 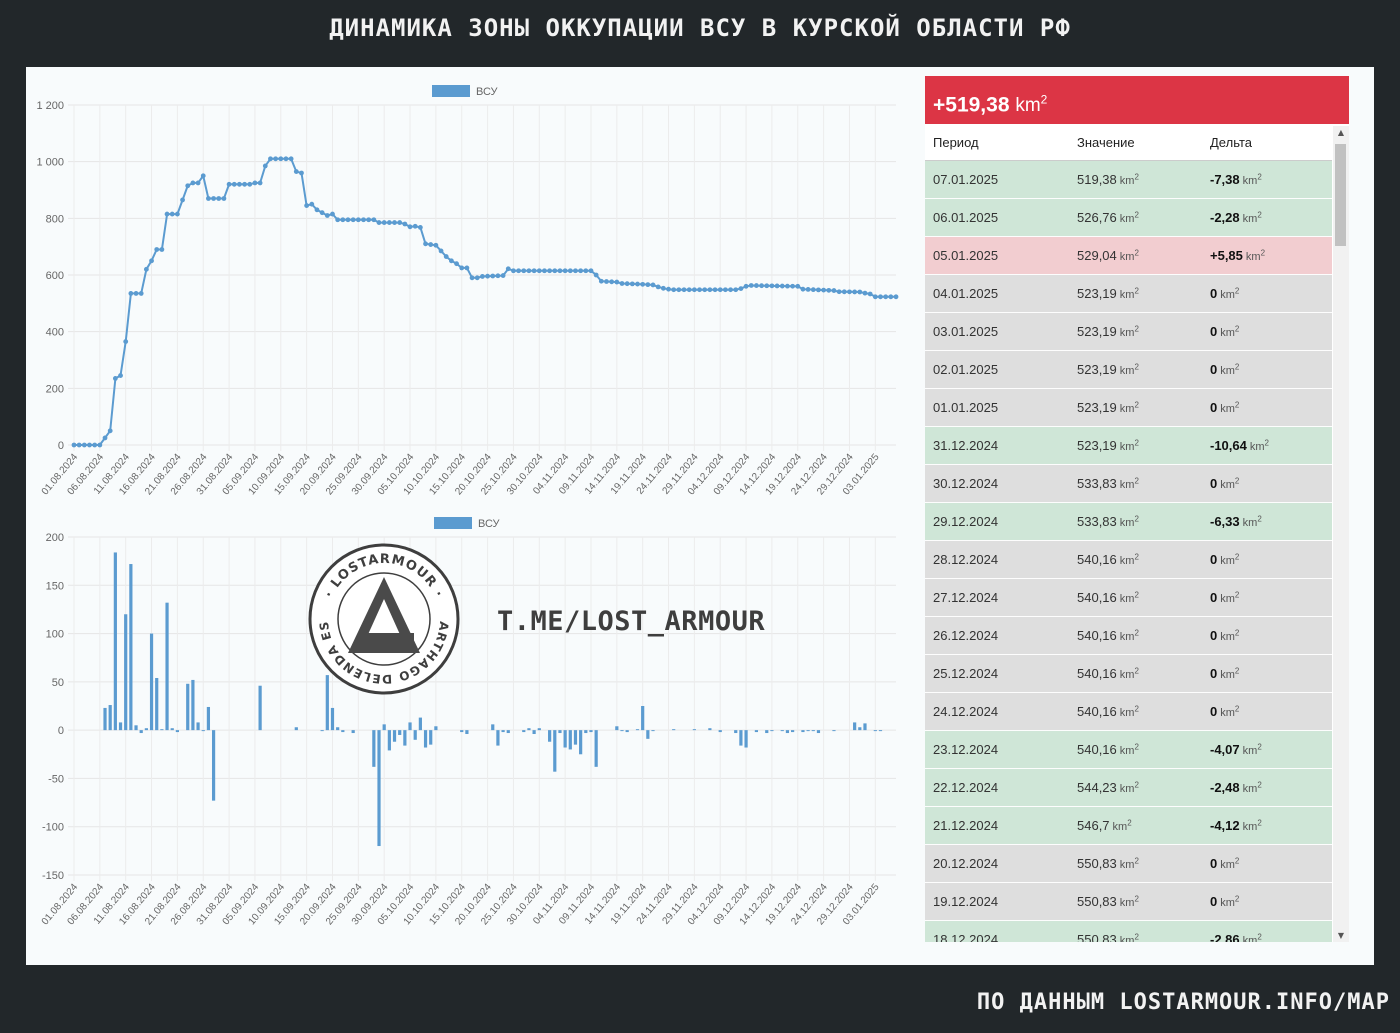 I want to click on legend-label: ВСУ, so click(x=487, y=92).